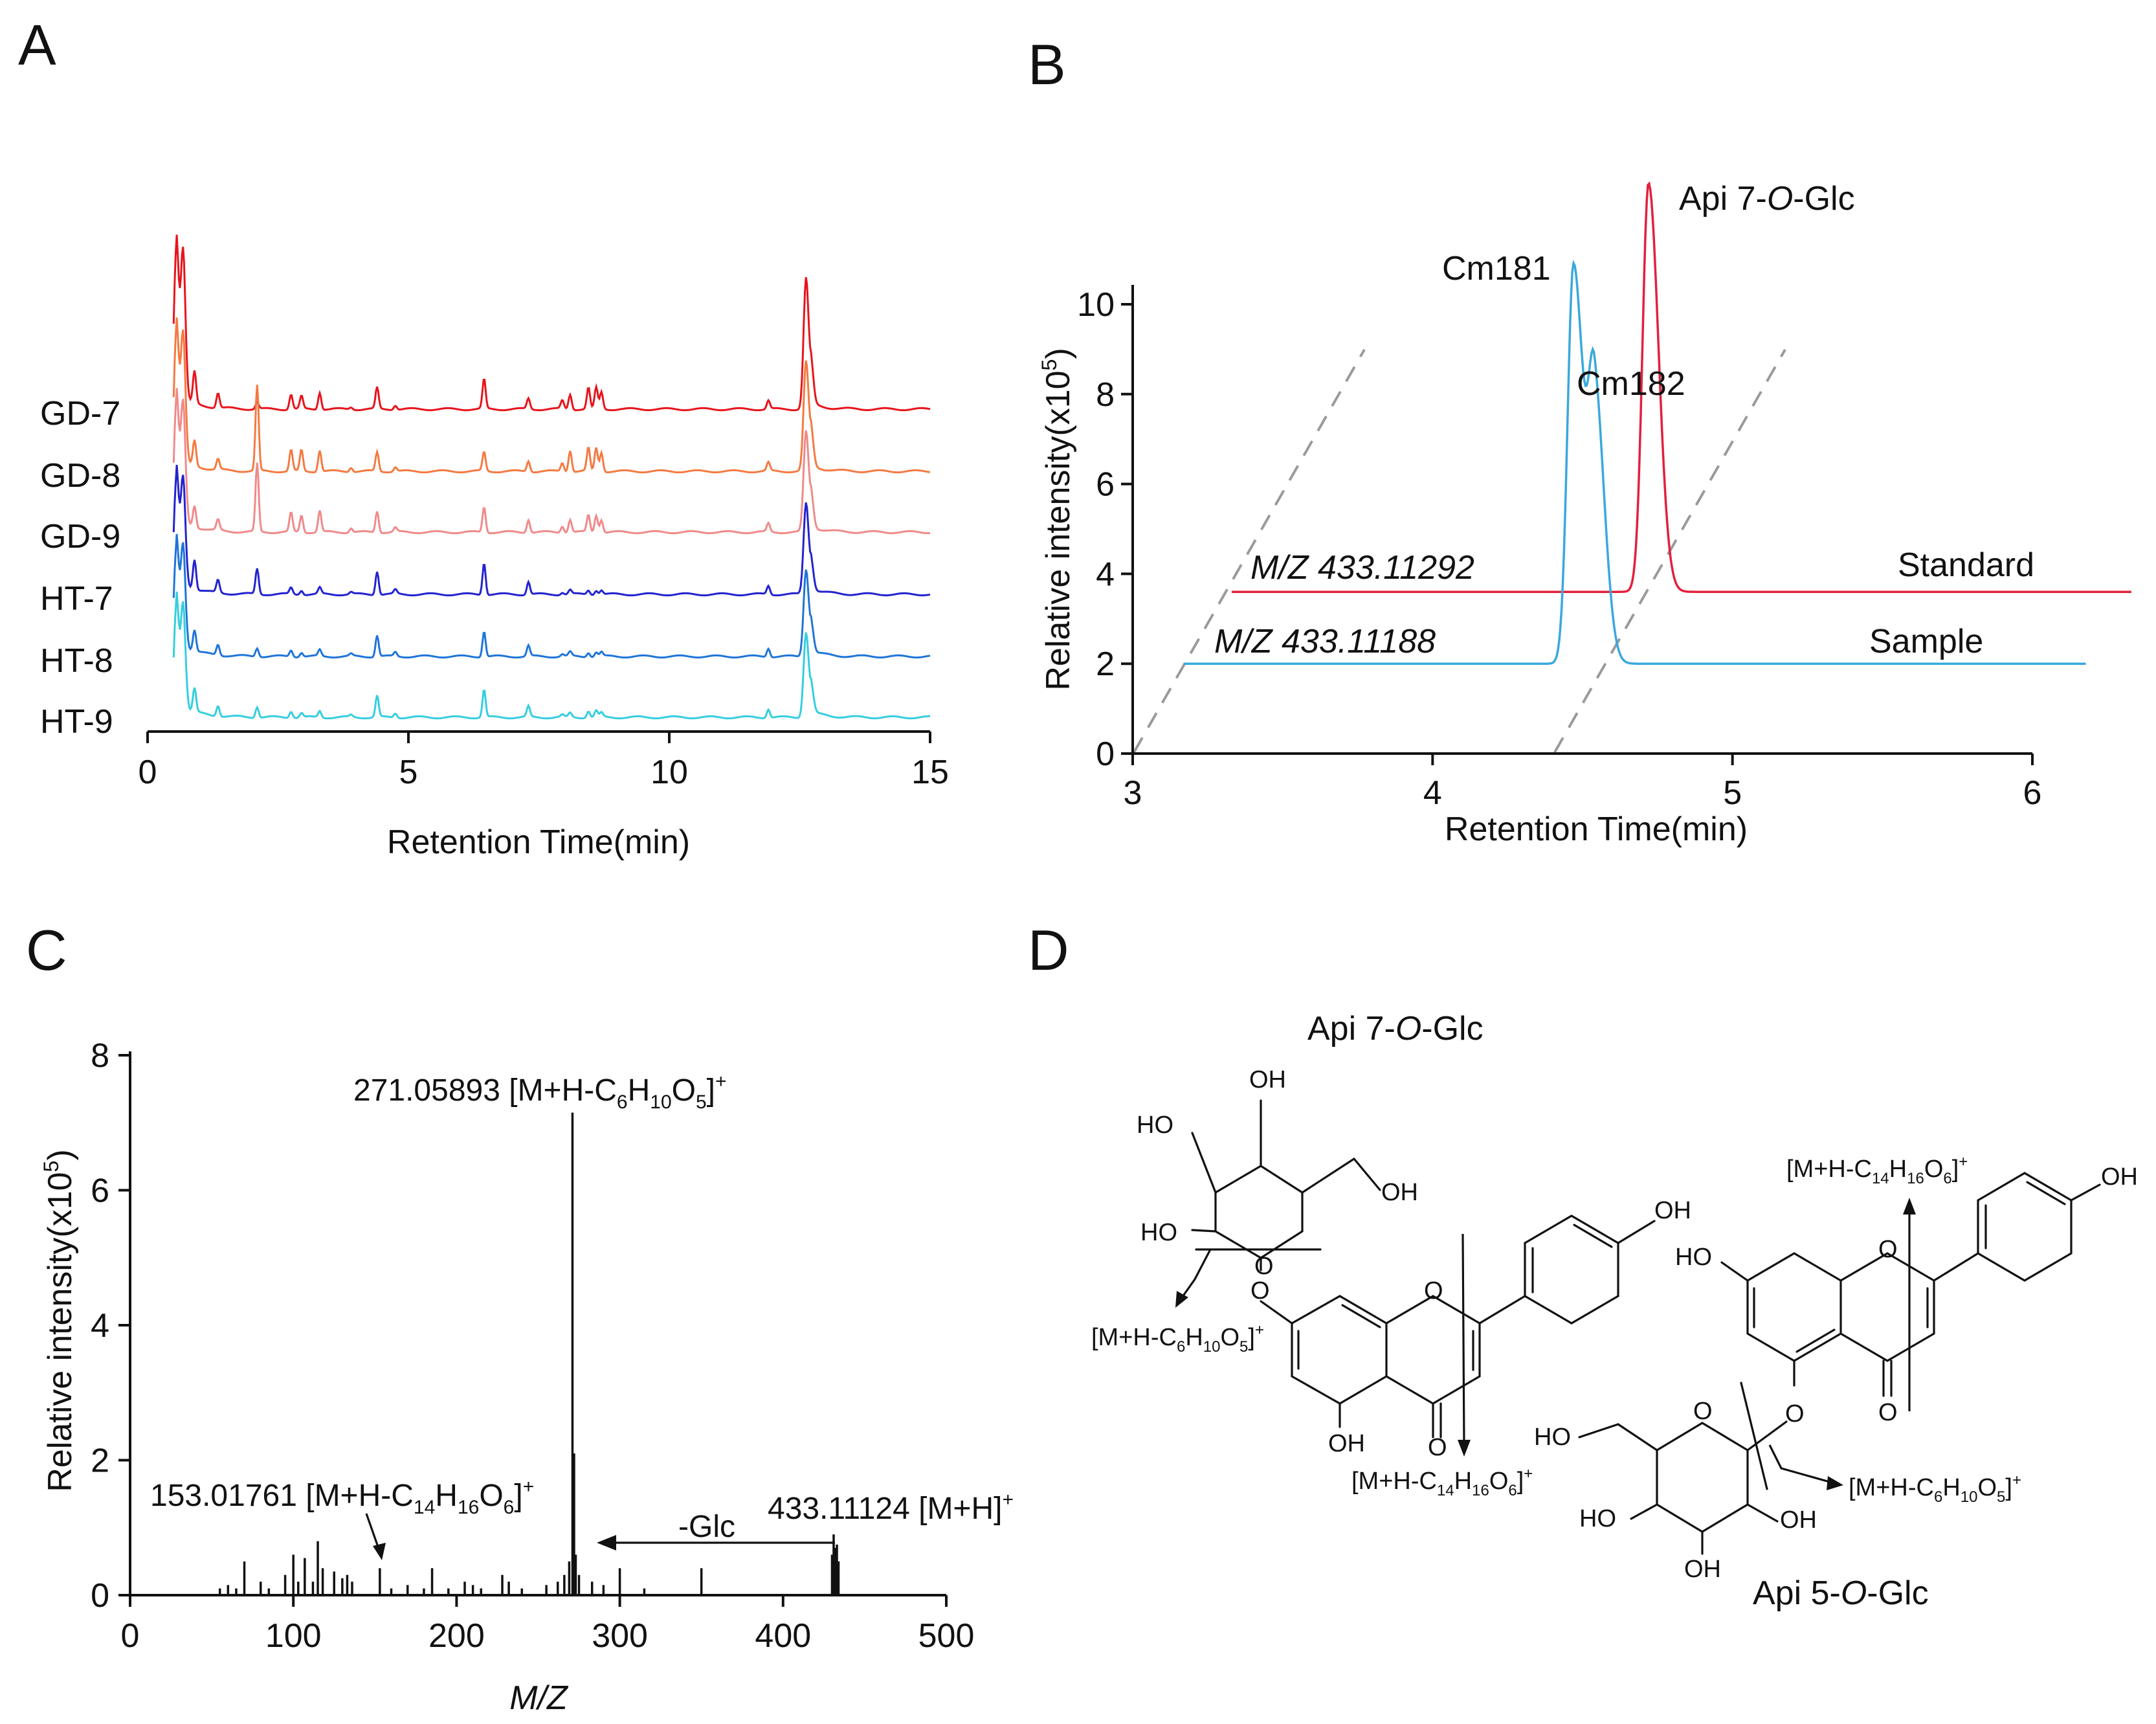 The image size is (2156, 1724). Describe the element at coordinates (1325, 641) in the screenshot. I see `panel-b-sample-mz: M/Z 433.11188` at that location.